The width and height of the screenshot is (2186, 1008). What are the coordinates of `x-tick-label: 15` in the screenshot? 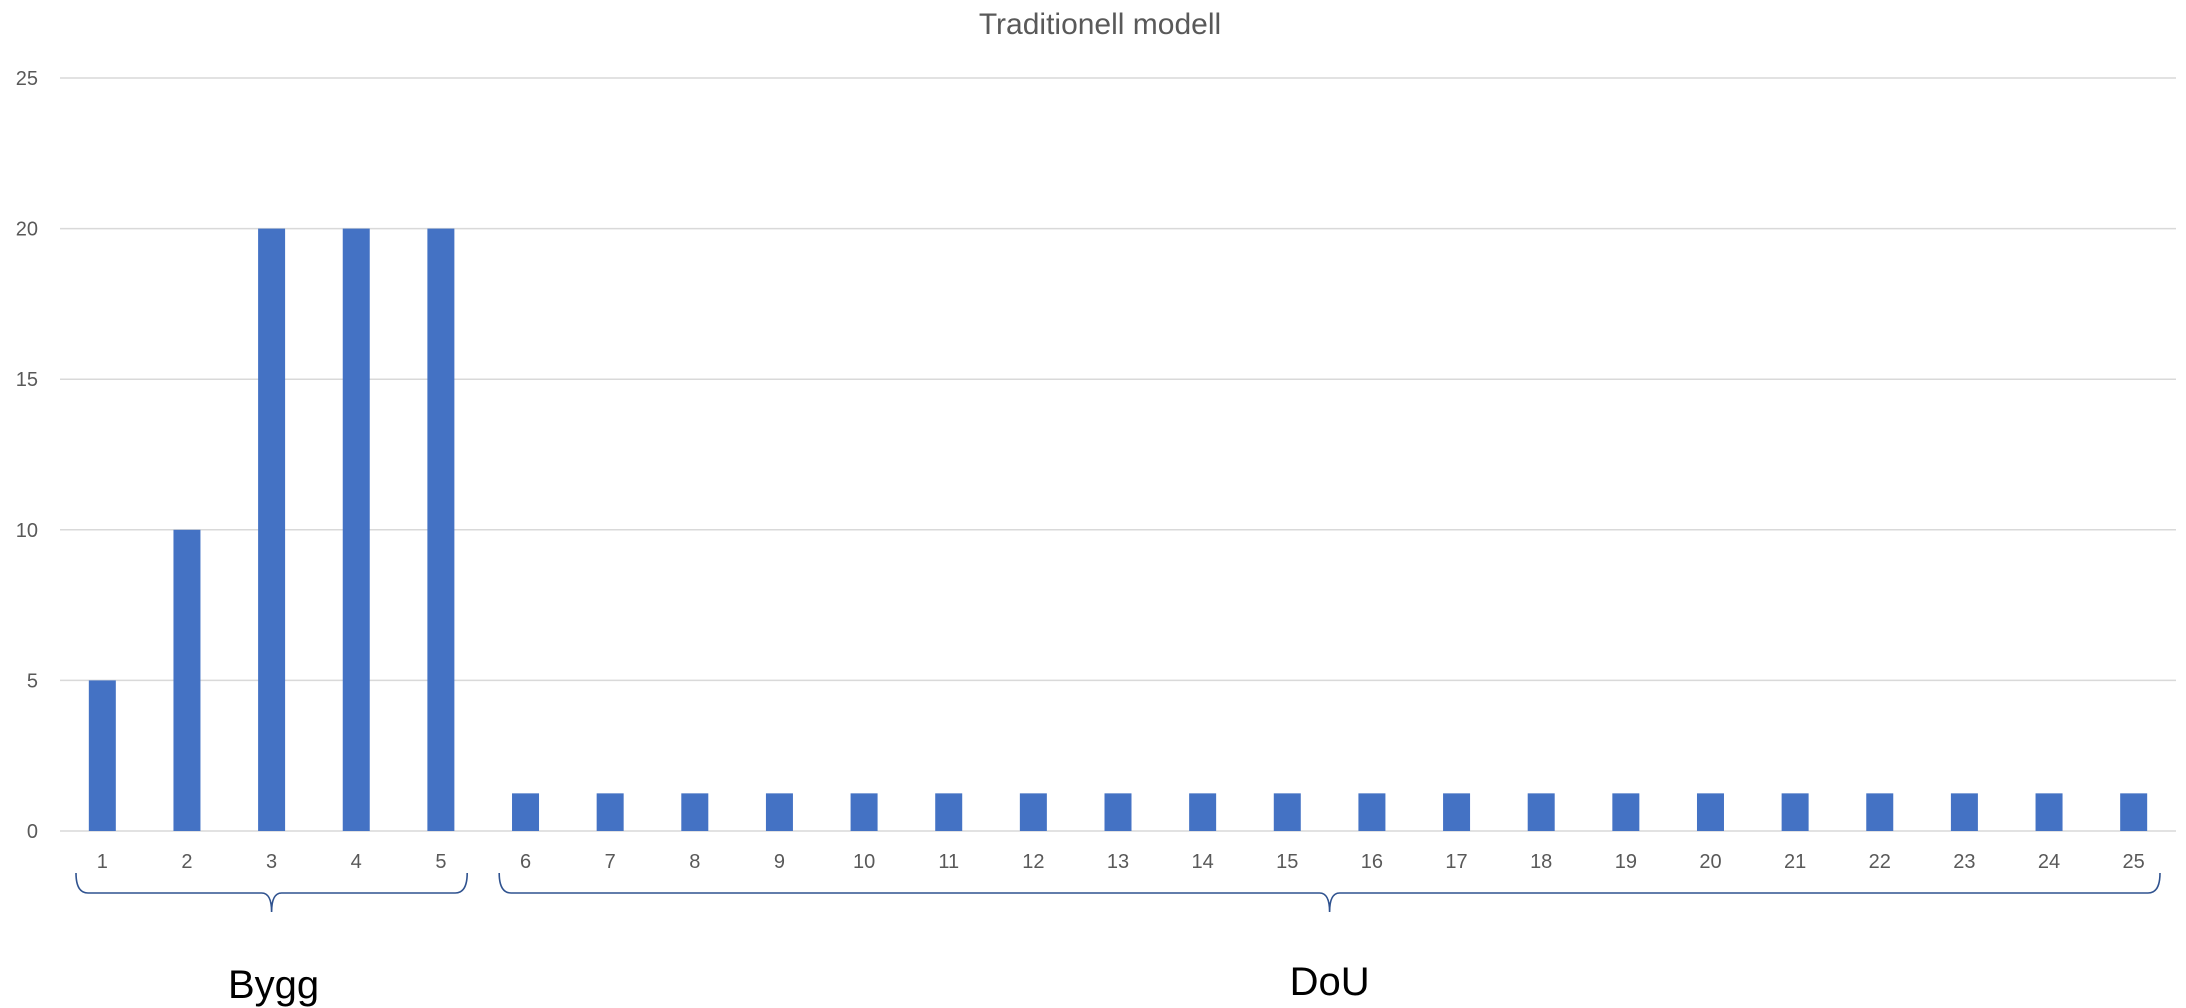 It's located at (1287, 862).